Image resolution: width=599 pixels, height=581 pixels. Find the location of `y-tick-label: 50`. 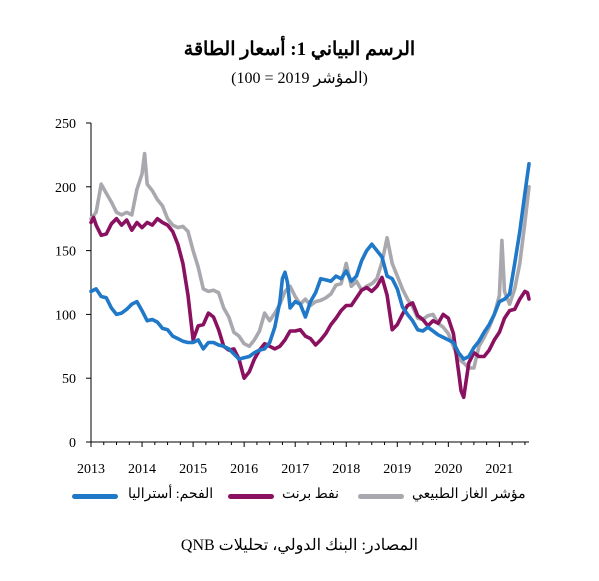

y-tick-label: 50 is located at coordinates (69, 379).